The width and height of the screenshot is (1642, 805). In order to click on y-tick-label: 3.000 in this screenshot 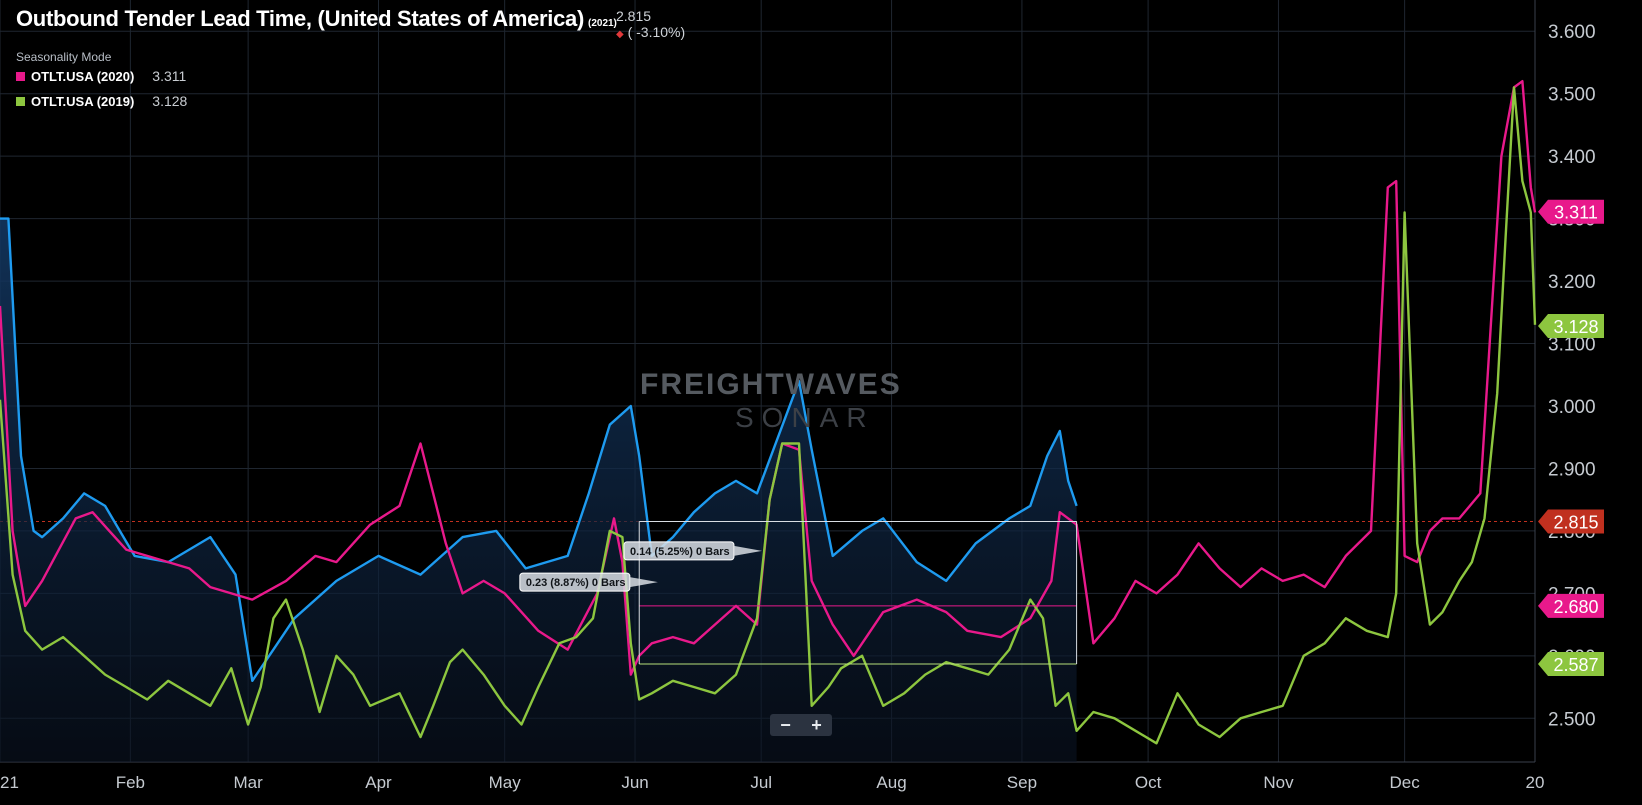, I will do `click(1572, 407)`.